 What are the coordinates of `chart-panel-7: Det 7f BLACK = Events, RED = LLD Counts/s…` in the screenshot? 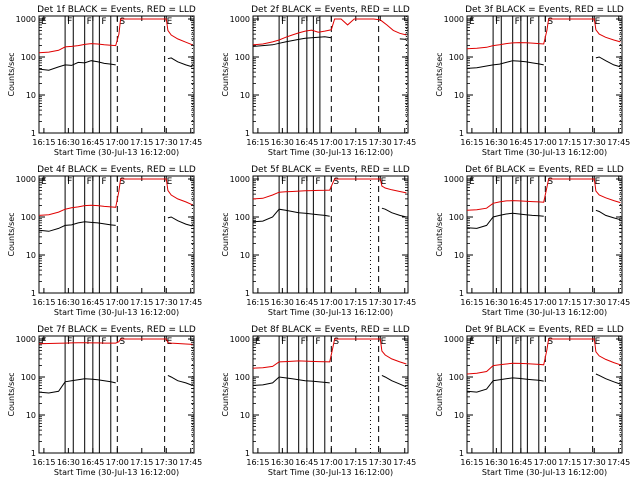 It's located at (104, 401).